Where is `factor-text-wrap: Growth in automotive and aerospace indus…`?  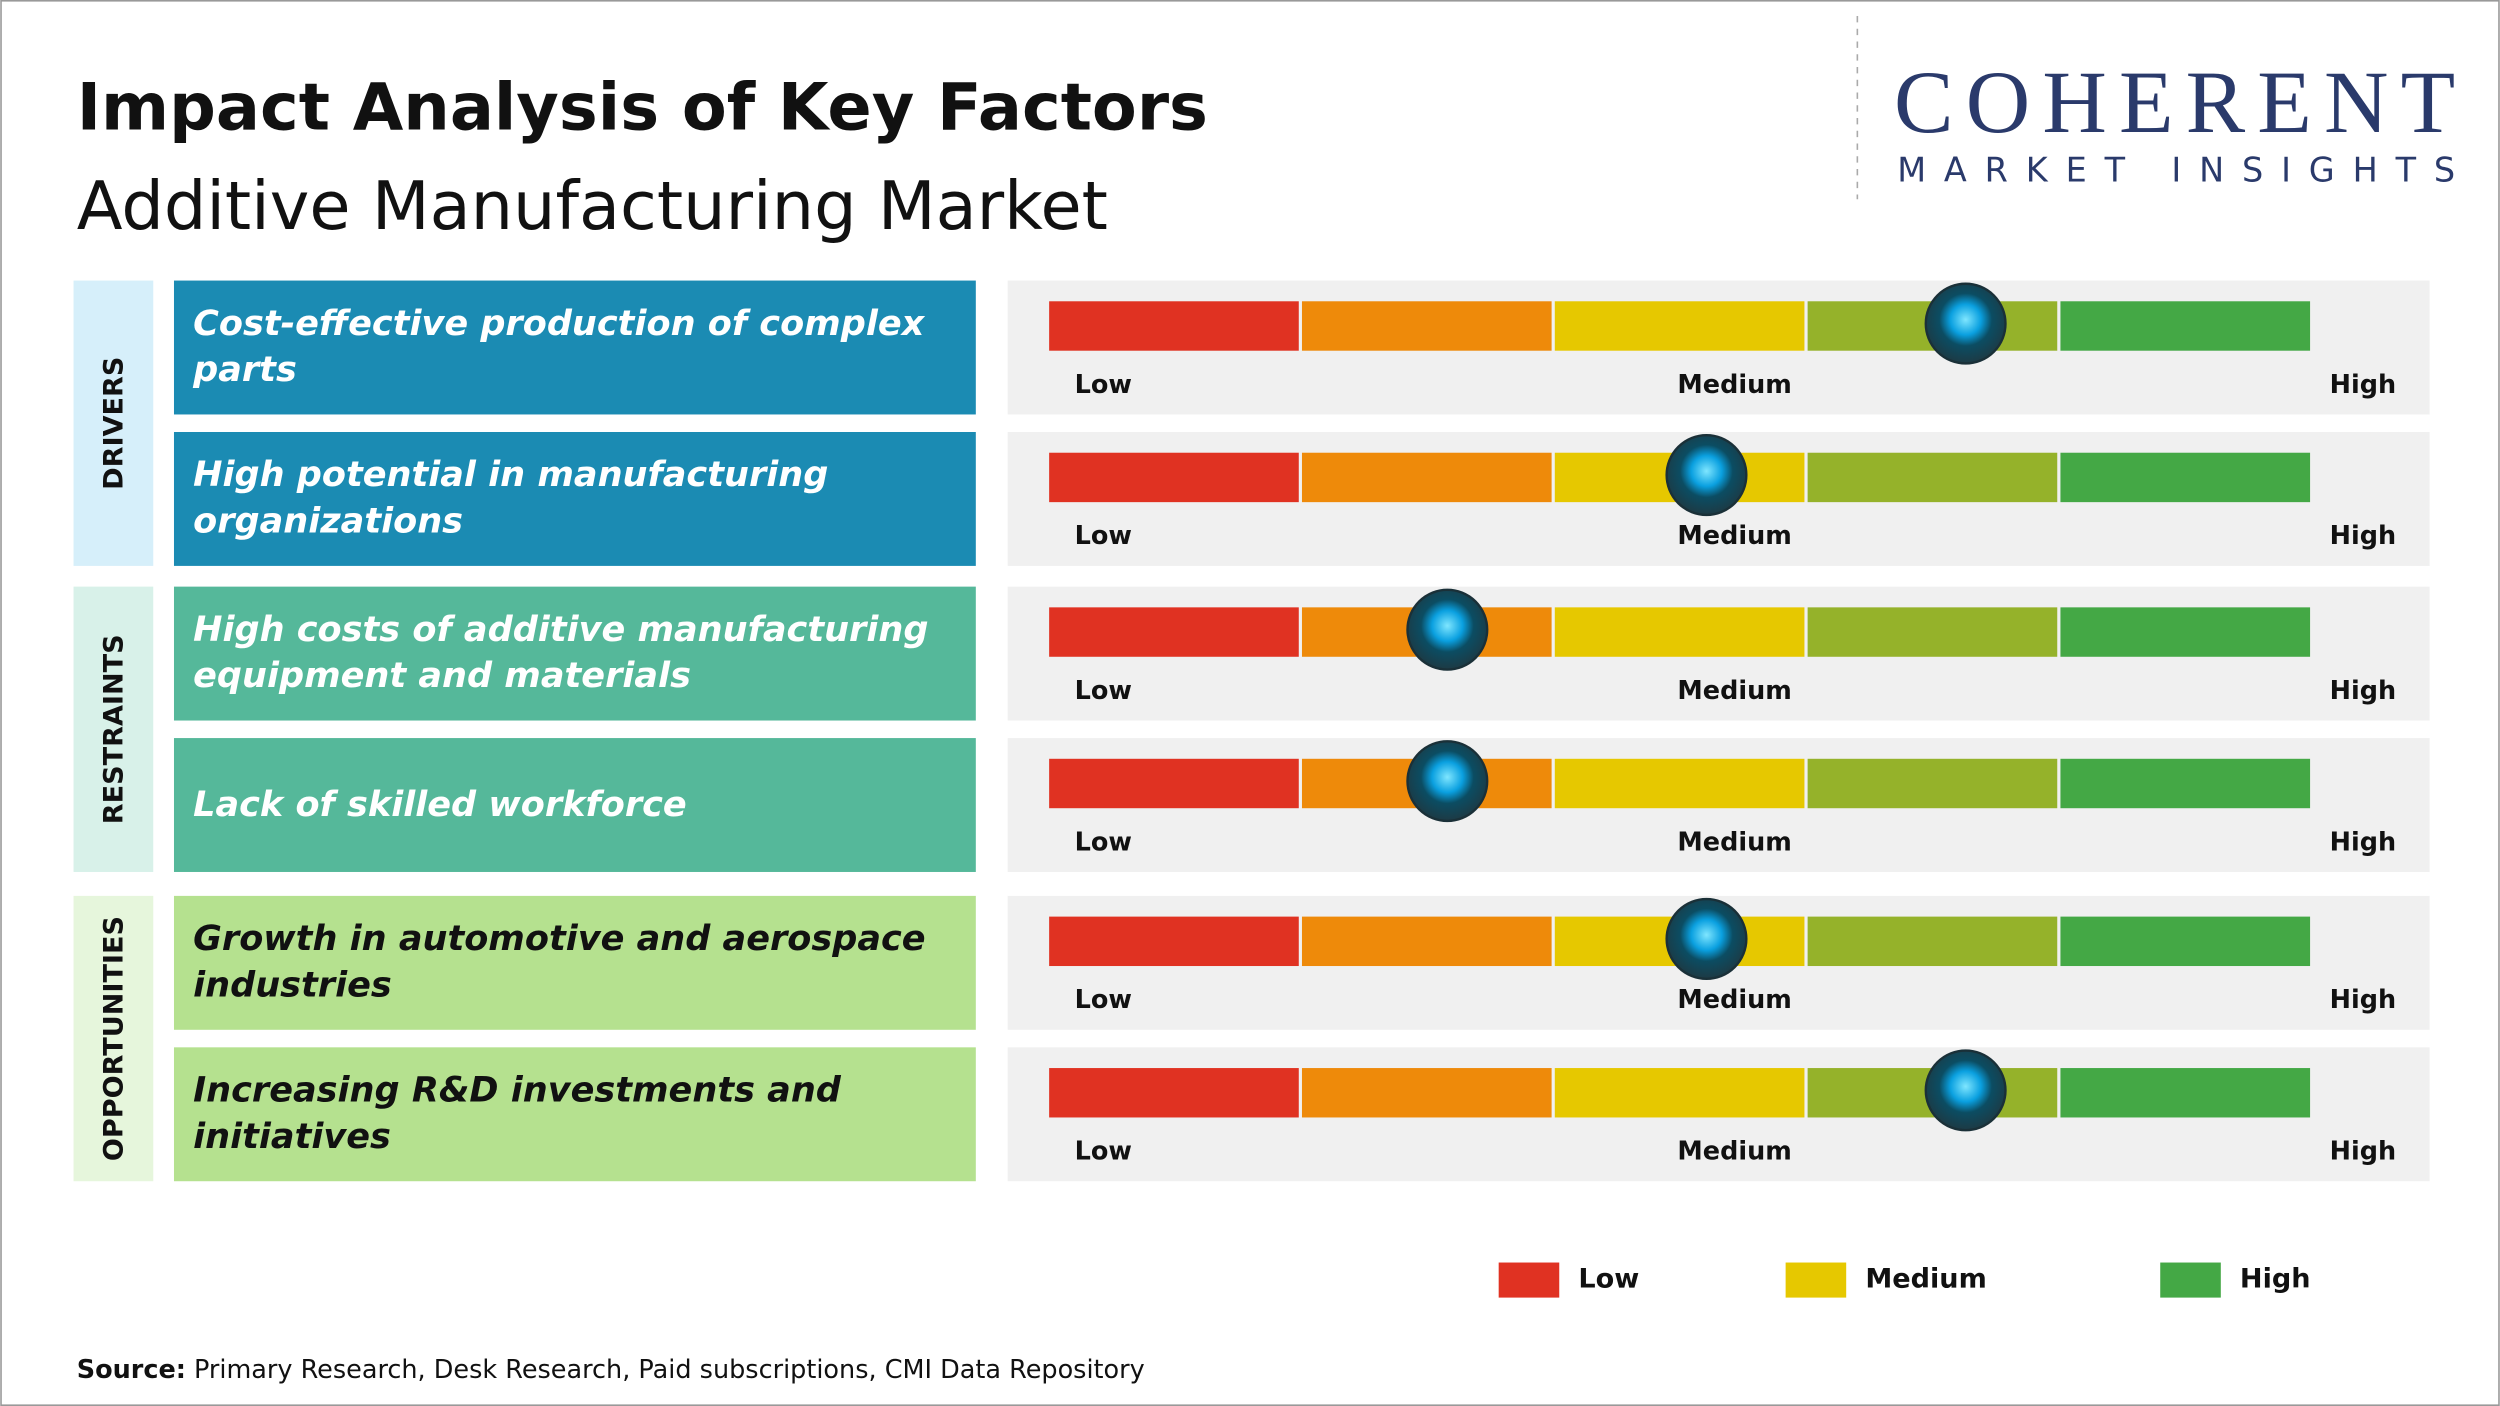
factor-text-wrap: Growth in automotive and aerospace indus… is located at coordinates (559, 962).